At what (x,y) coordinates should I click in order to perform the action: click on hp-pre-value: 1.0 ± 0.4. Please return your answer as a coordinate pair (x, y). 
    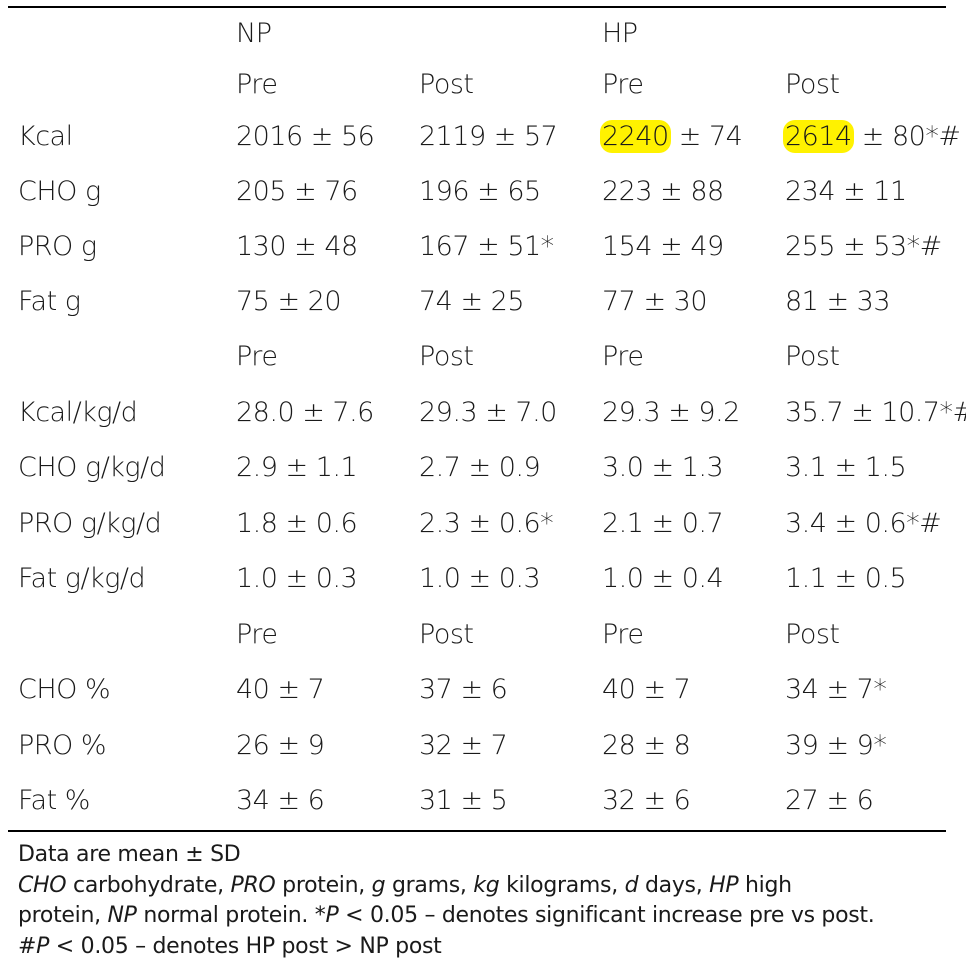
    Looking at the image, I should click on (663, 578).